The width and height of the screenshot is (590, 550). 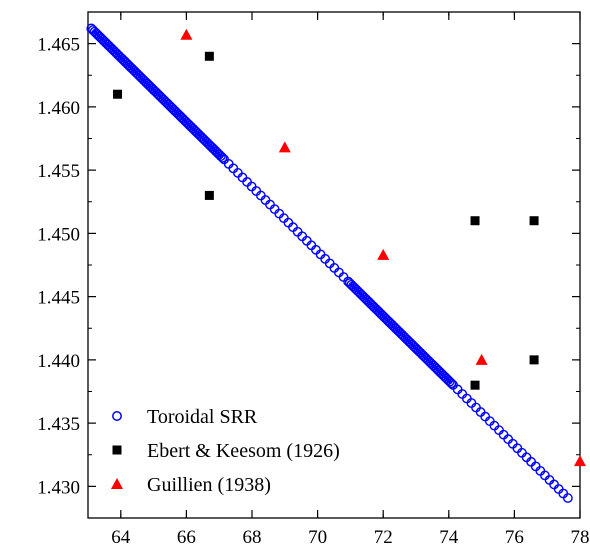 I want to click on x-tick-label: 72, so click(x=383, y=537).